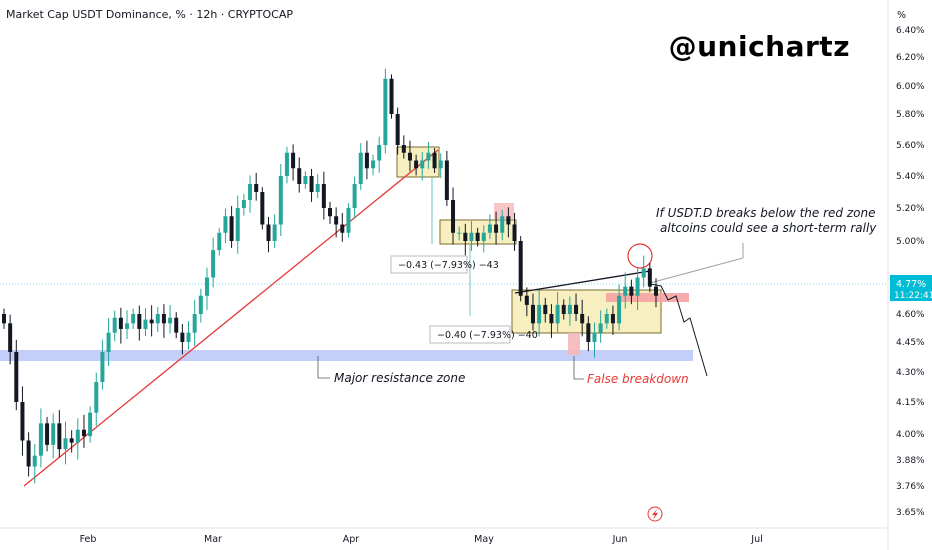 This screenshot has height=550, width=932. What do you see at coordinates (910, 487) in the screenshot?
I see `y-tick-label: 3.76%` at bounding box center [910, 487].